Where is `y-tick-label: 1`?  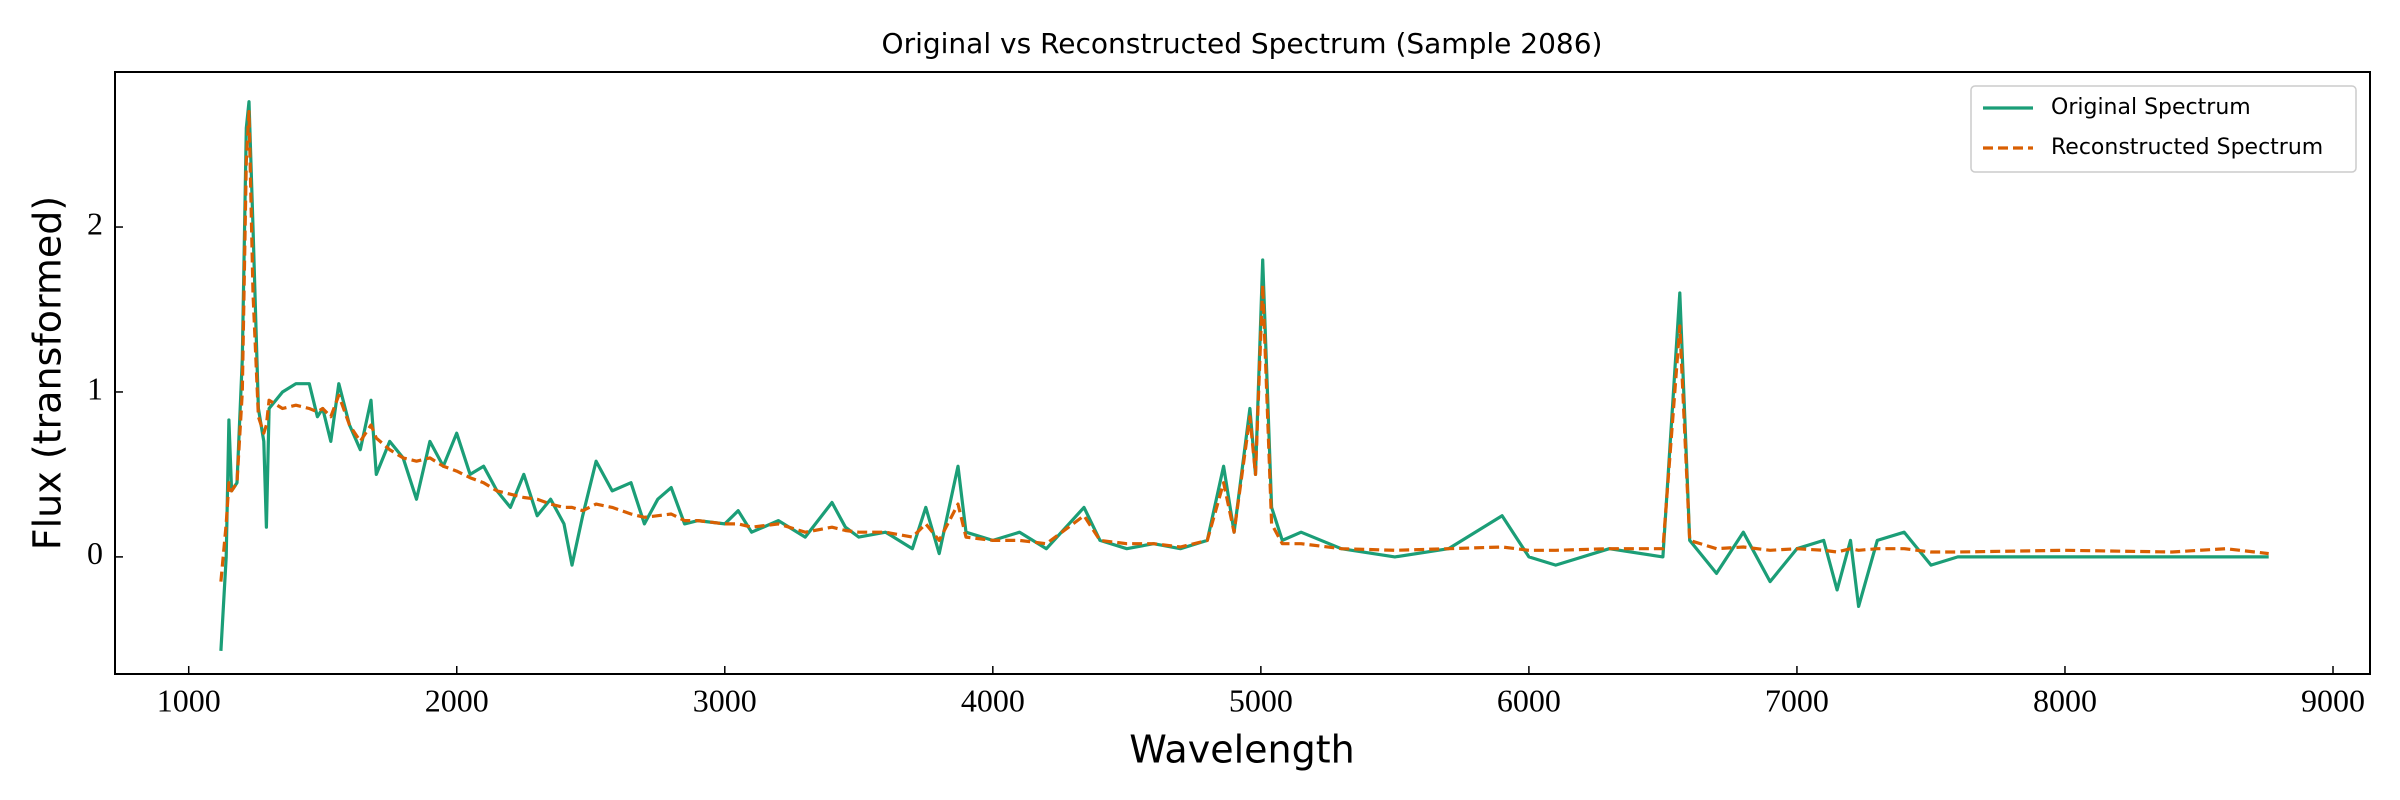 y-tick-label: 1 is located at coordinates (95, 388).